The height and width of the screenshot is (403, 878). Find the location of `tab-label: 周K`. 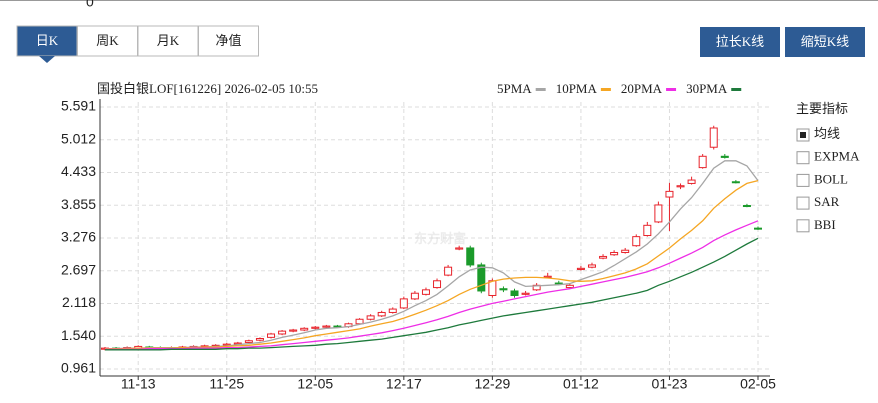

tab-label: 周K is located at coordinates (107, 40).